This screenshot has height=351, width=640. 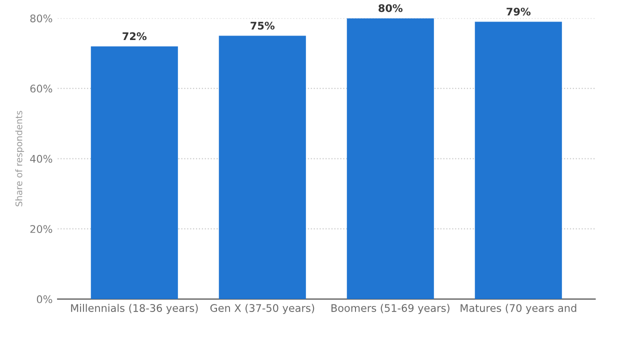 I want to click on x-tick-label: Gen X (37-50 years), so click(x=262, y=309).